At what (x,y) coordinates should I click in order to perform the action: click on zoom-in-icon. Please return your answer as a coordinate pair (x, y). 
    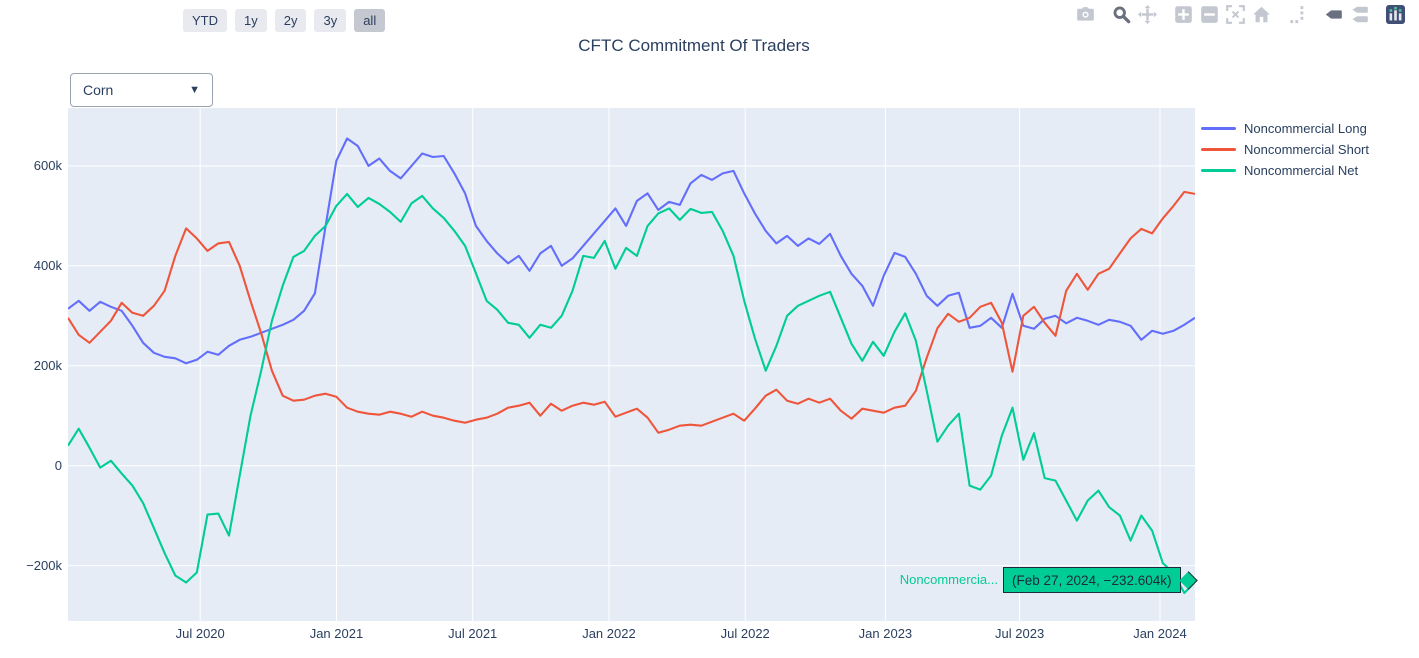
    Looking at the image, I should click on (1183, 14).